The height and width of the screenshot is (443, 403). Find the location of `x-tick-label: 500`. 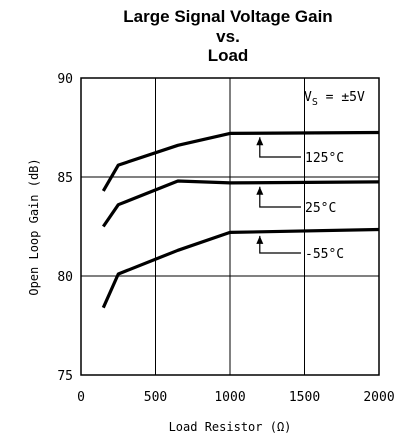

x-tick-label: 500 is located at coordinates (155, 397).